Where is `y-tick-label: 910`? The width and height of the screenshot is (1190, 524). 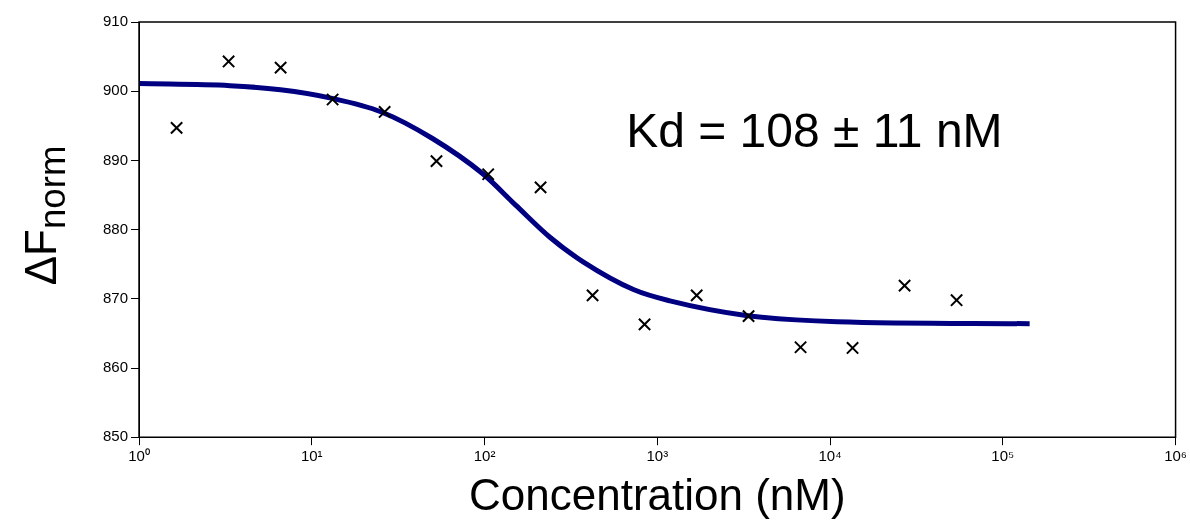
y-tick-label: 910 is located at coordinates (116, 21).